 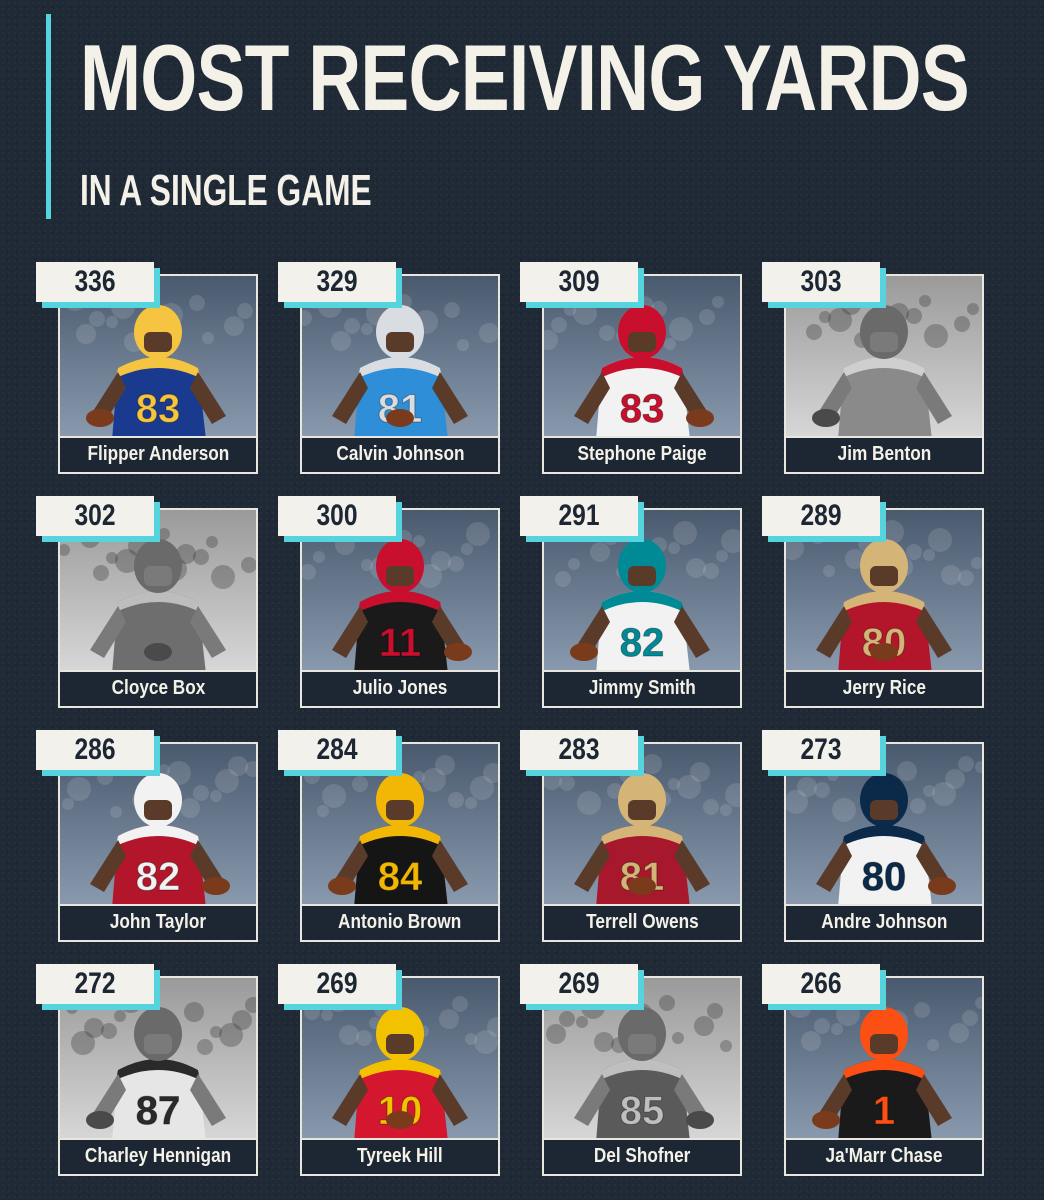 I want to click on player-card: 82 Jimmy Smith 291, so click(x=631, y=602).